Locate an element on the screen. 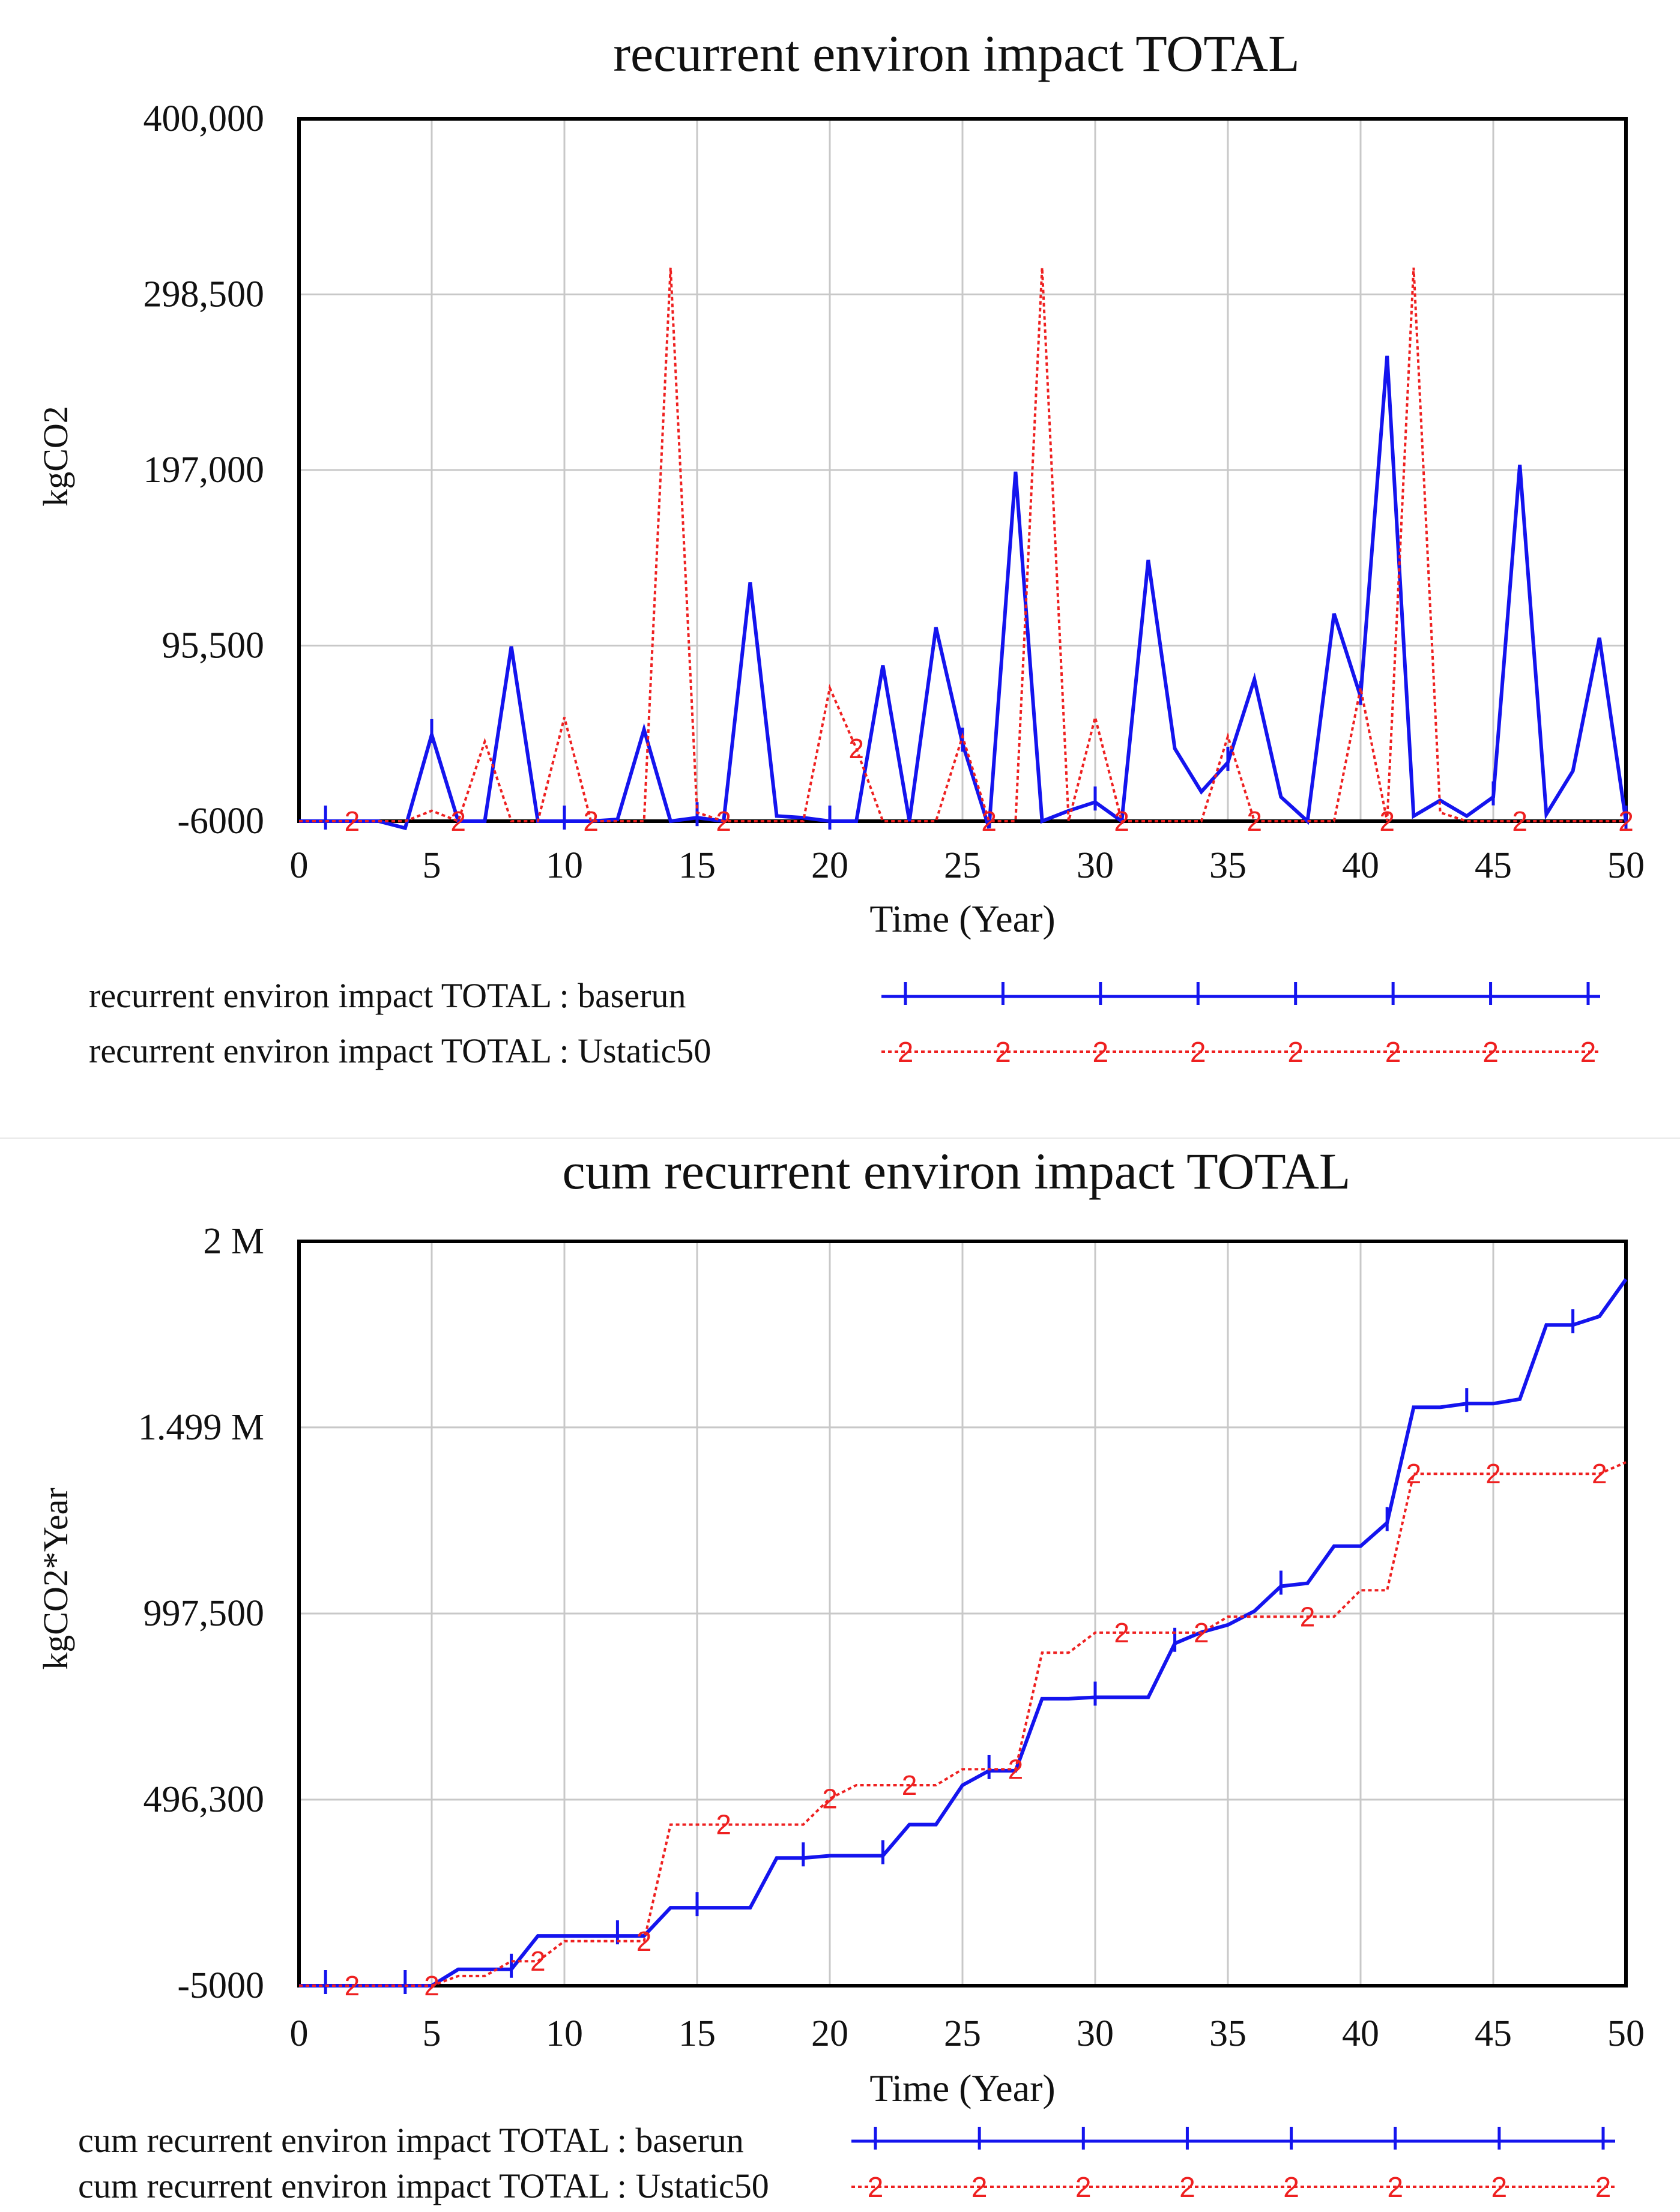  panel-divider is located at coordinates (840, 1138).